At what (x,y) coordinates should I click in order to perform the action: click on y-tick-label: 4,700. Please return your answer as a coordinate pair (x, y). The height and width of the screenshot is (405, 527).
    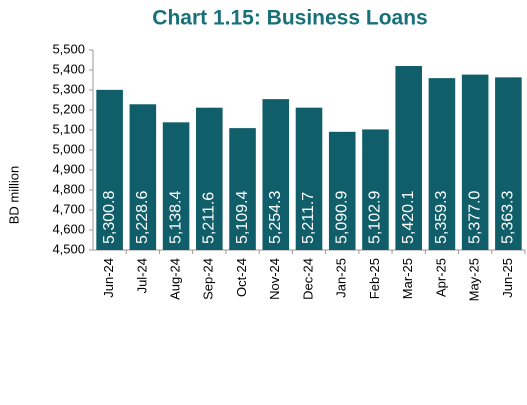
    Looking at the image, I should click on (68, 208).